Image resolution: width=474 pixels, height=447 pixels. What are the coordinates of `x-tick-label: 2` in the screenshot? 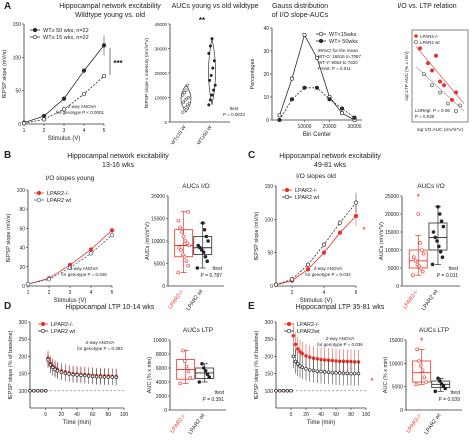 It's located at (292, 293).